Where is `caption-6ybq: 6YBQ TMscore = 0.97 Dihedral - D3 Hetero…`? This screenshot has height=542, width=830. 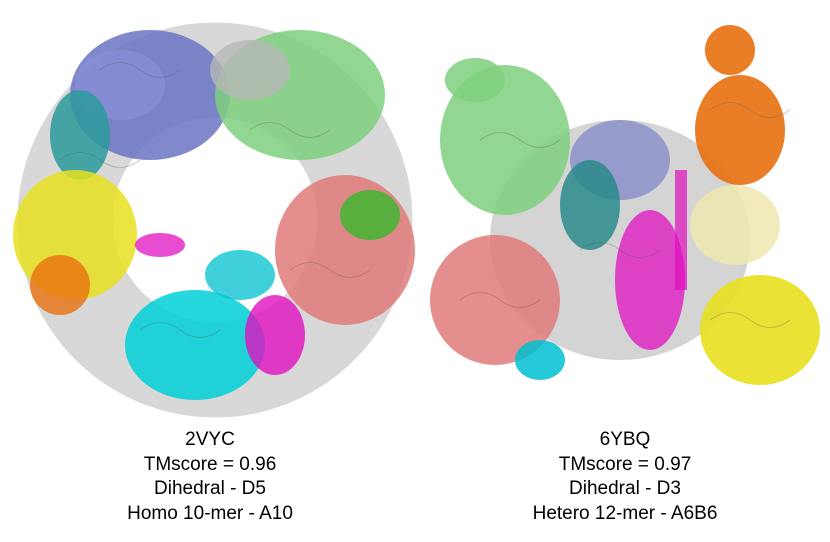
caption-6ybq: 6YBQ TMscore = 0.97 Dihedral - D3 Hetero… is located at coordinates (625, 477).